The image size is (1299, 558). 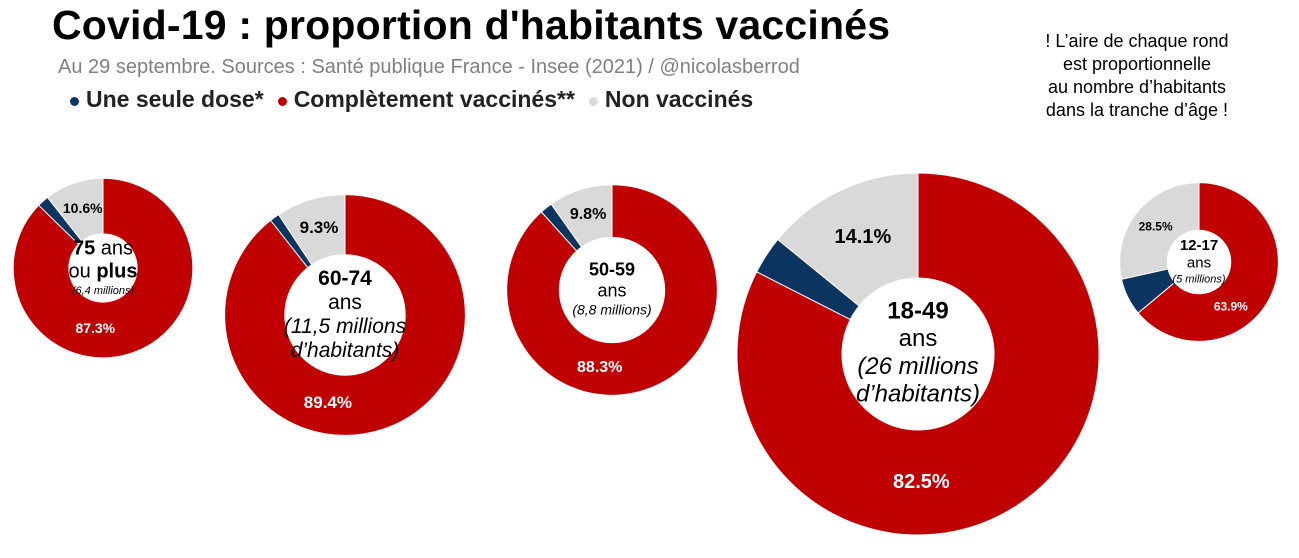 I want to click on legend-label-one-dose: Une seule dose*, so click(x=175, y=99).